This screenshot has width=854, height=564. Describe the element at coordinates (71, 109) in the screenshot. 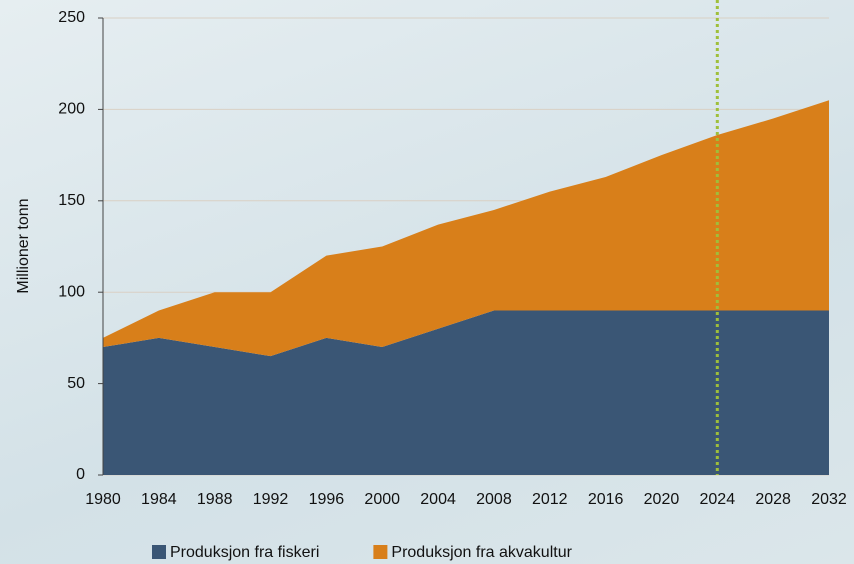

I see `y-tick-label: 200` at that location.